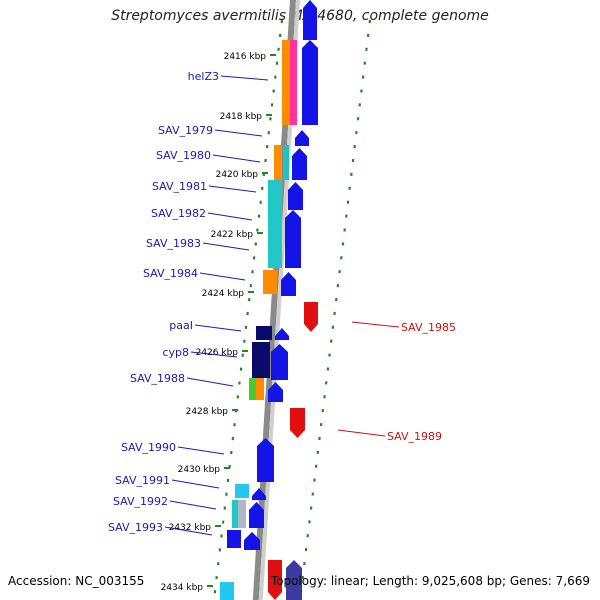 The height and width of the screenshot is (600, 600). I want to click on kbp-tick-label: 2432 kbp, so click(190, 528).